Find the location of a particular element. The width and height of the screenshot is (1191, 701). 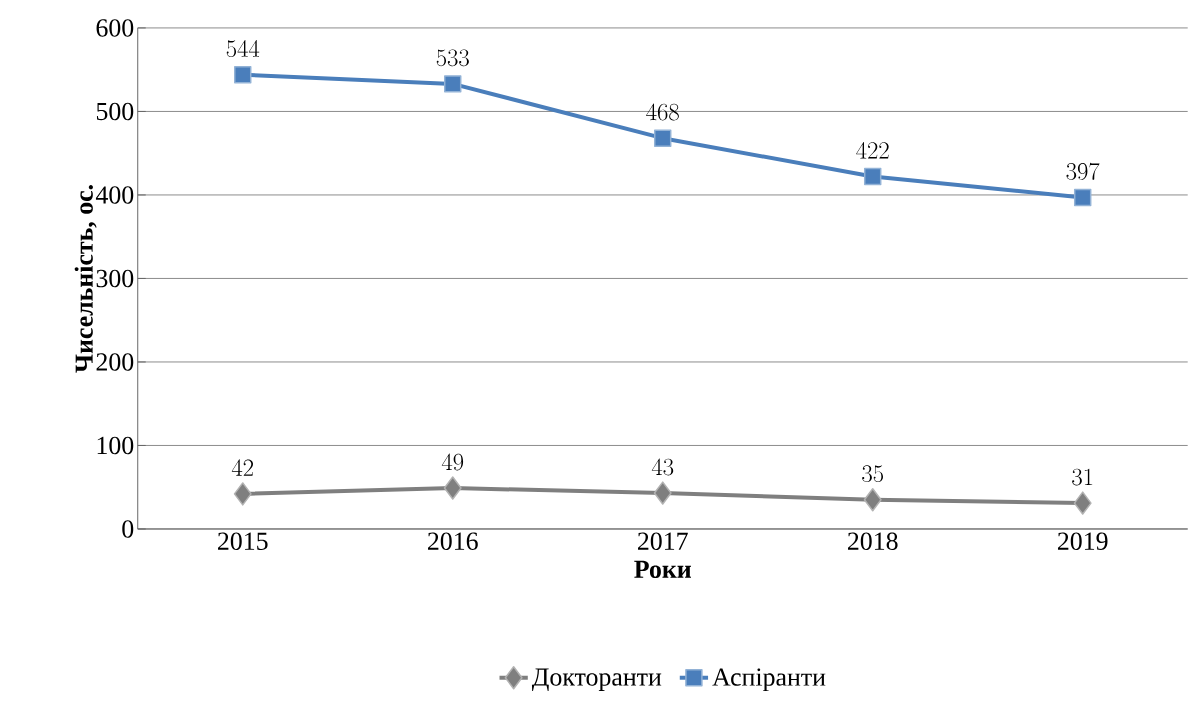

legend-label: Докторанти is located at coordinates (596, 680).